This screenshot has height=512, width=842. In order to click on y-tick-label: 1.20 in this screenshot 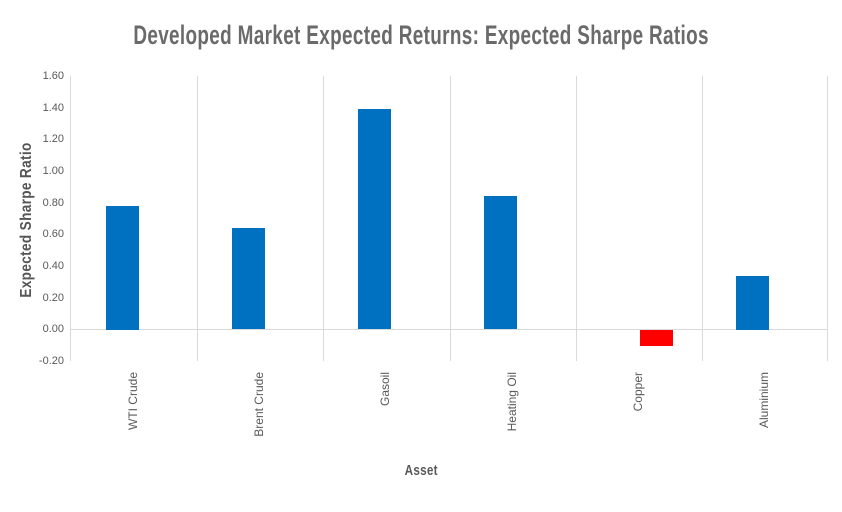, I will do `click(53, 139)`.